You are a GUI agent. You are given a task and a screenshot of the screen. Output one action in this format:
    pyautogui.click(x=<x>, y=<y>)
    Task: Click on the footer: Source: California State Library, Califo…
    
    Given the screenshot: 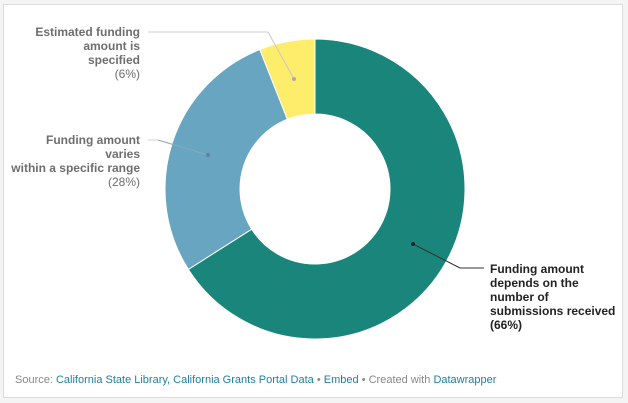 What is the action you would take?
    pyautogui.click(x=255, y=380)
    